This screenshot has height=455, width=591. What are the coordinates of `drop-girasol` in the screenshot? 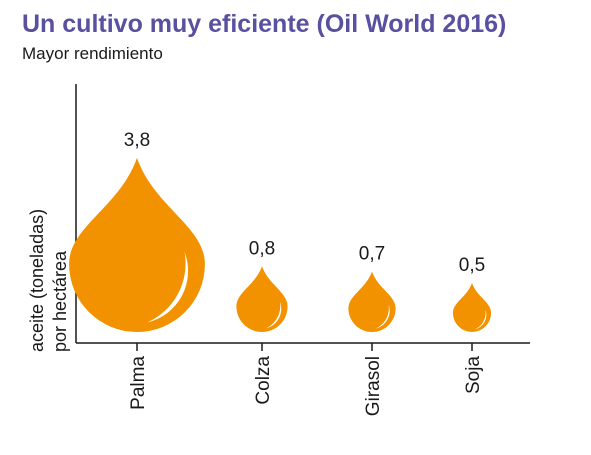 It's located at (372, 301).